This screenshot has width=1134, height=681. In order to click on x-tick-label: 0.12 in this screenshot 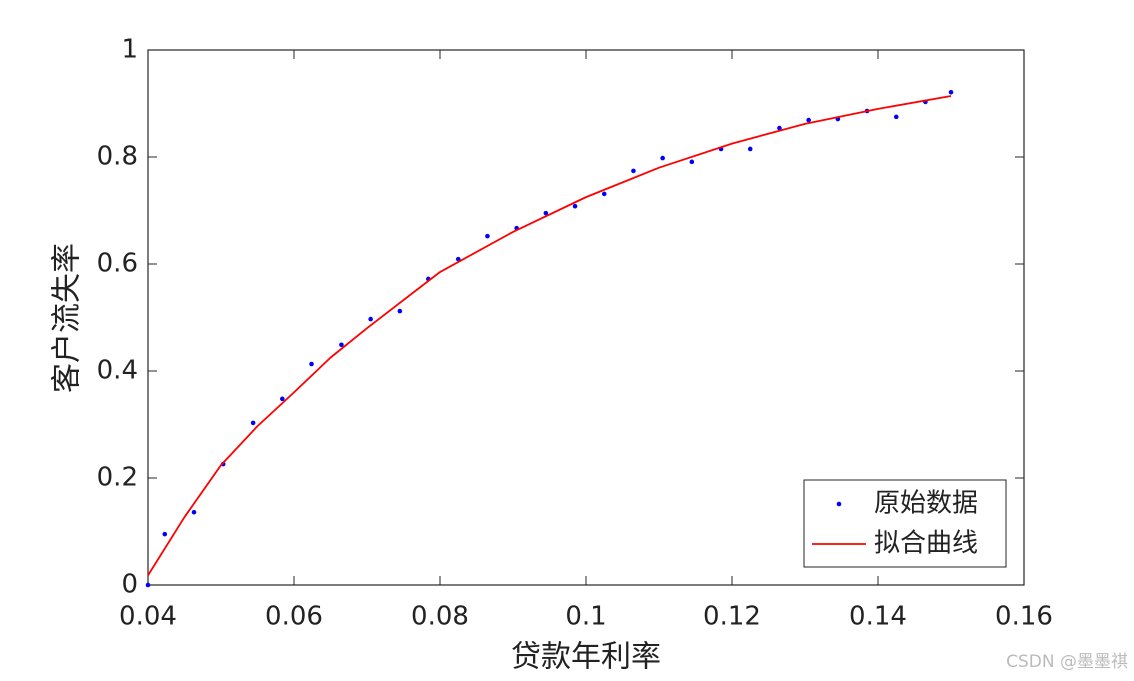, I will do `click(732, 617)`.